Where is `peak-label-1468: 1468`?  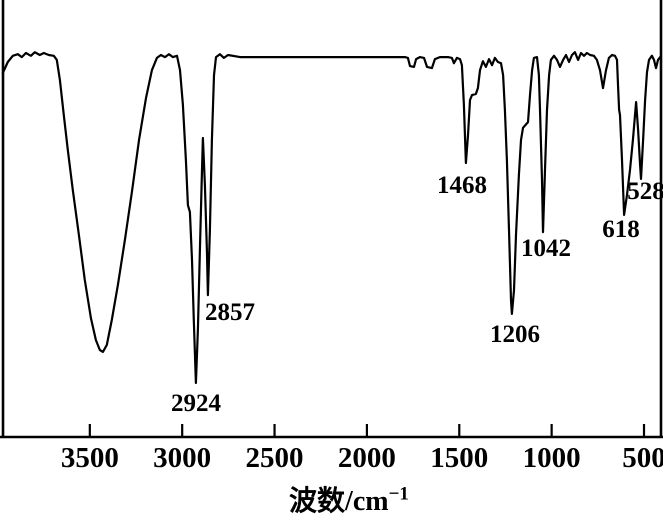
peak-label-1468: 1468 is located at coordinates (462, 185).